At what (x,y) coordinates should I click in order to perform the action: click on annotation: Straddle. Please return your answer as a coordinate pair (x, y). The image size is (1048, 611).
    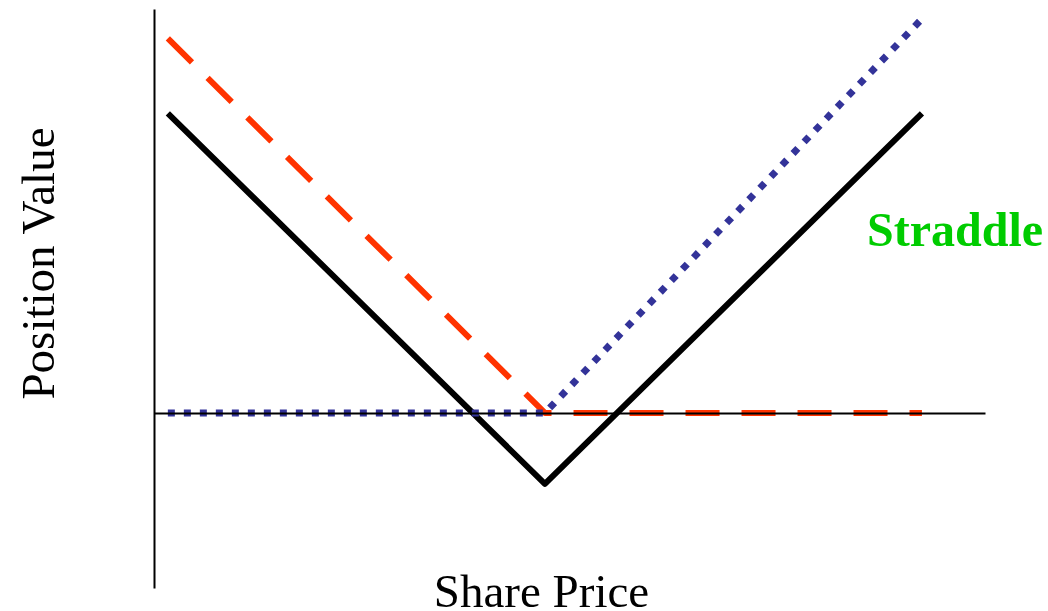
    Looking at the image, I should click on (955, 229).